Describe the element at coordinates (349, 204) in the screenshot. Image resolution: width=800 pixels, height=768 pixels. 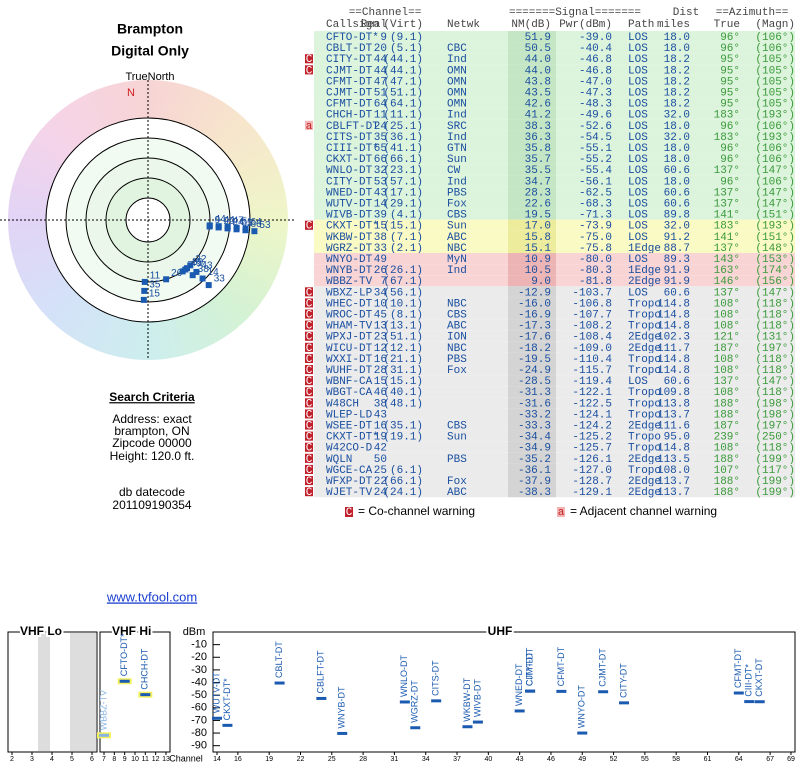
I see `table-cell: WUTV-DT` at that location.